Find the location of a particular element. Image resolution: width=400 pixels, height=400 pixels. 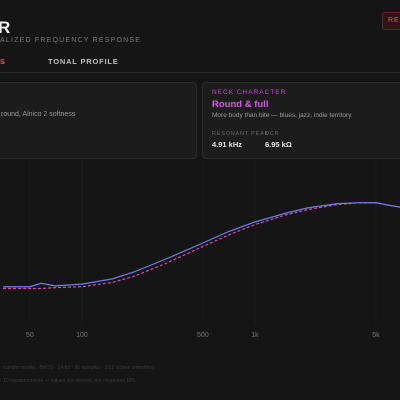

action-button: RE is located at coordinates (391, 21).